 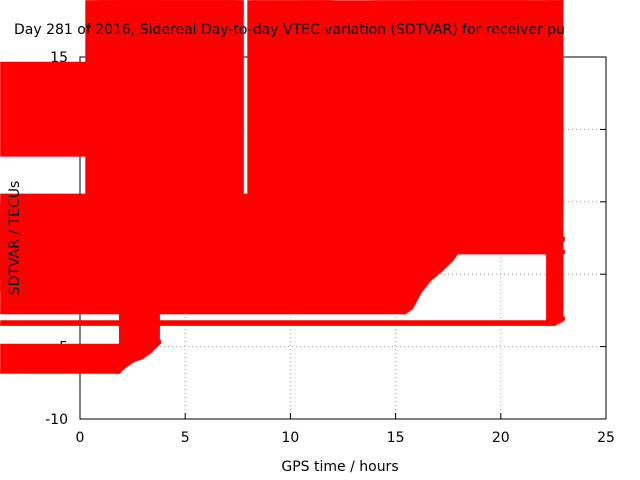 I want to click on x-tick-label: 5, so click(x=185, y=438).